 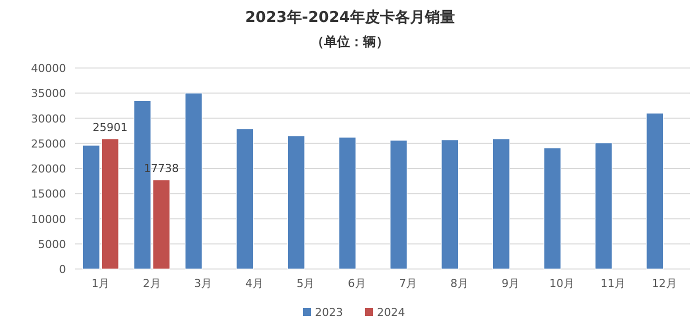 What do you see at coordinates (48, 68) in the screenshot?
I see `y-tick-label: 40000` at bounding box center [48, 68].